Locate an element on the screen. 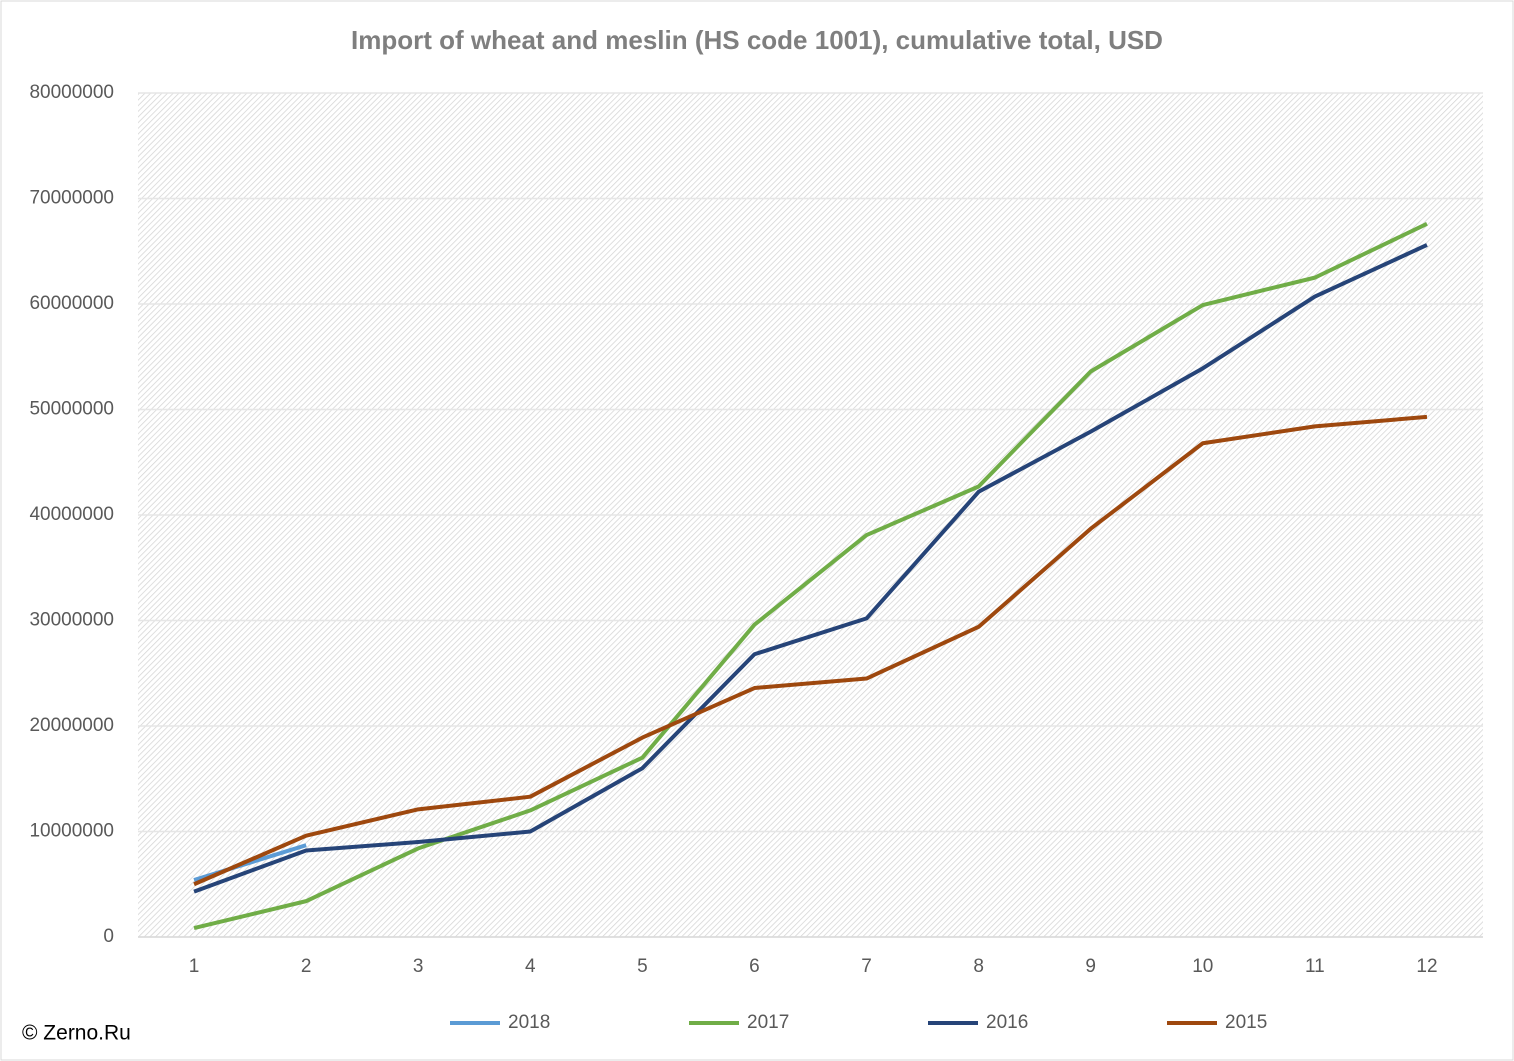 The width and height of the screenshot is (1514, 1061). x-tick-label: 12 is located at coordinates (1426, 966).